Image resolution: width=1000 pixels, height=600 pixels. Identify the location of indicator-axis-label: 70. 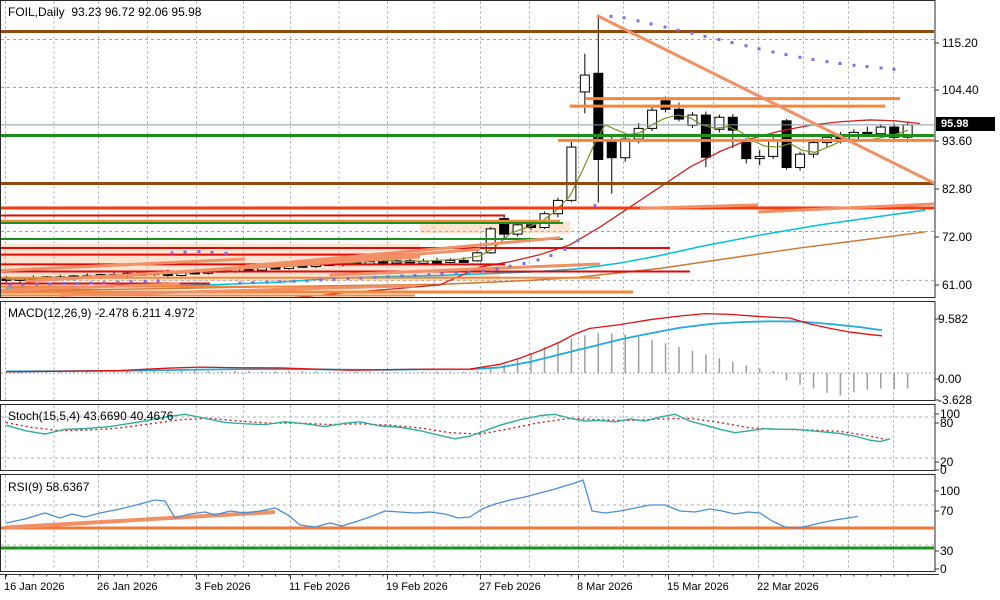
(947, 511).